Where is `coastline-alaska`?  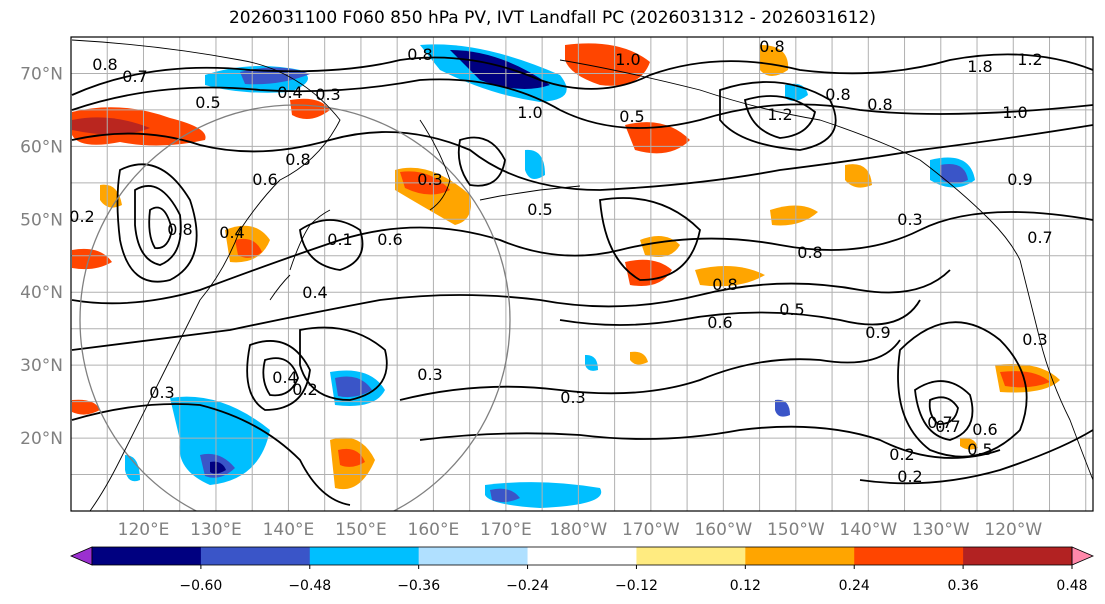 coastline-alaska is located at coordinates (790, 160).